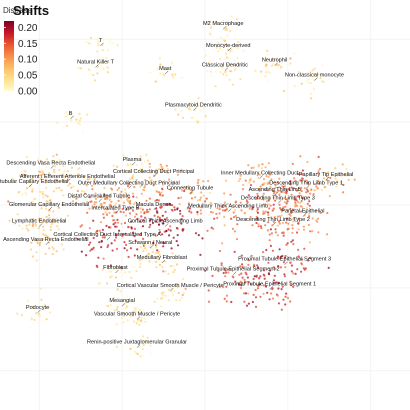  What do you see at coordinates (115, 208) in the screenshot?
I see `cluster-label: Intercalated Type B` at bounding box center [115, 208].